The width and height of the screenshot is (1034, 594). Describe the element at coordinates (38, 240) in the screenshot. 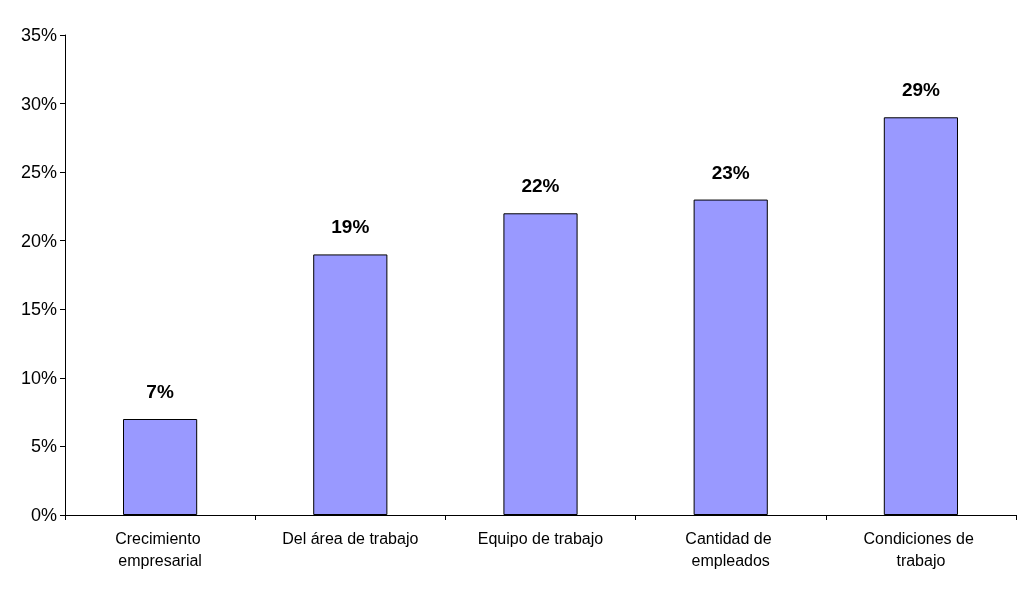

I see `y-tick-label: 20%` at that location.